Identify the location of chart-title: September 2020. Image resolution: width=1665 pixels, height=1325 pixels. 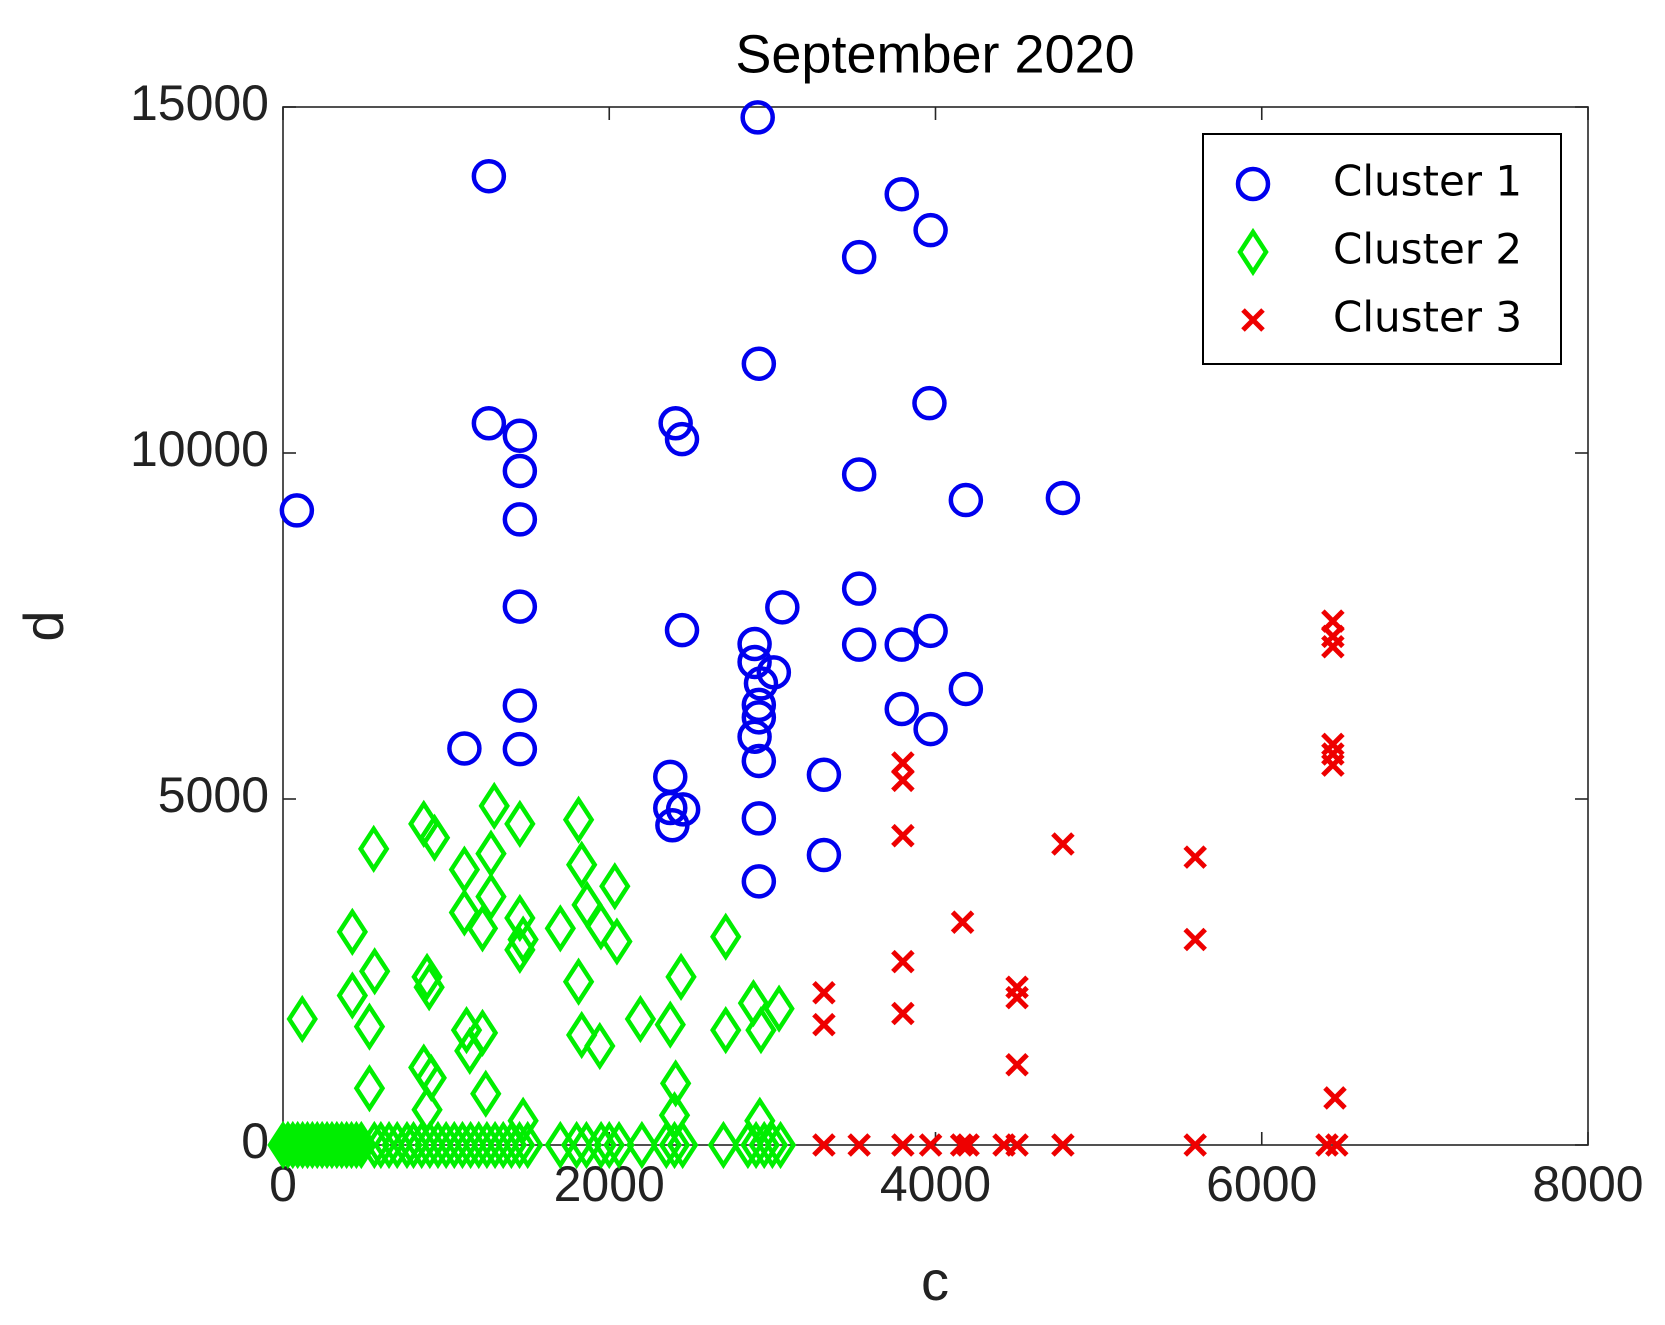
(934, 54).